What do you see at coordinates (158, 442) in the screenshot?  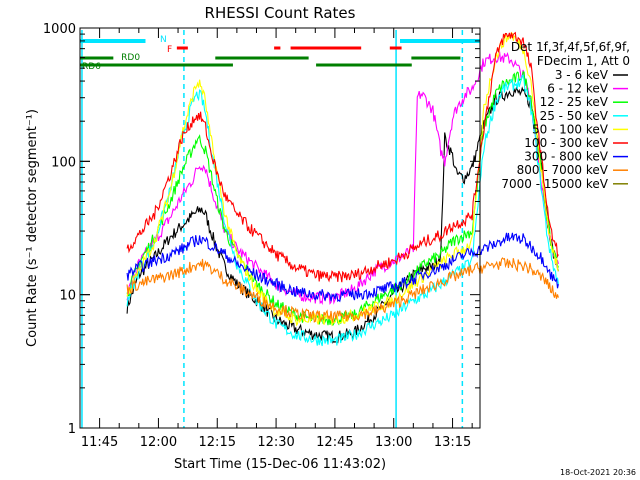 I see `x-tick-label: 12:00` at bounding box center [158, 442].